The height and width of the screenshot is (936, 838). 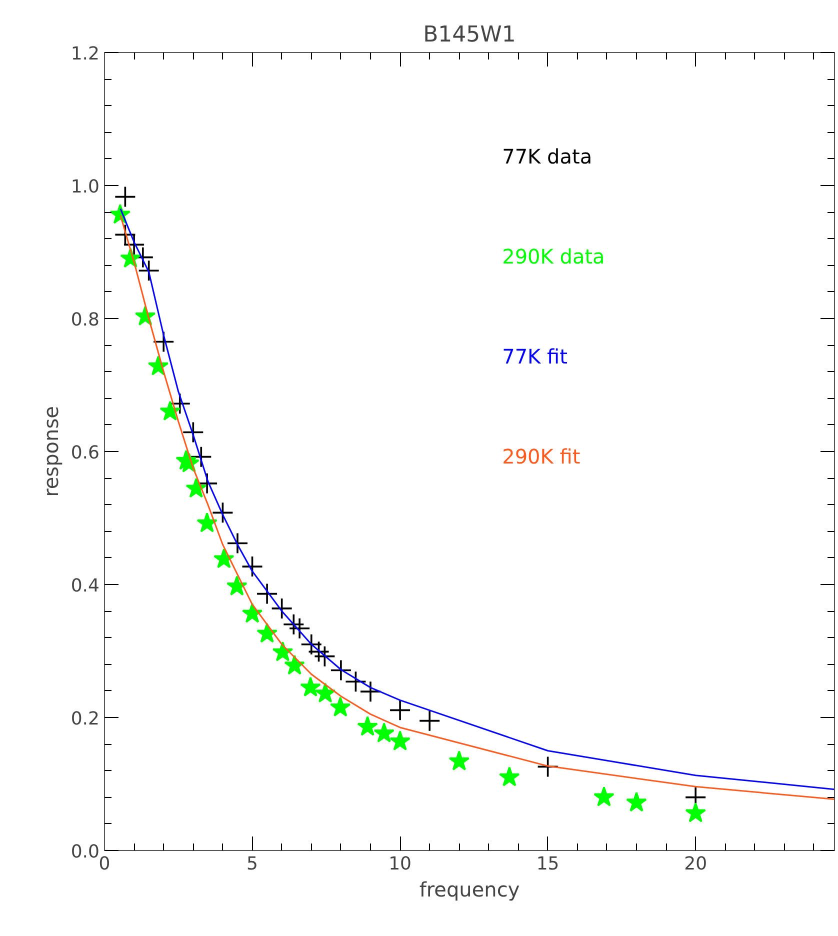 What do you see at coordinates (85, 719) in the screenshot?
I see `y-tick-label: 0.2` at bounding box center [85, 719].